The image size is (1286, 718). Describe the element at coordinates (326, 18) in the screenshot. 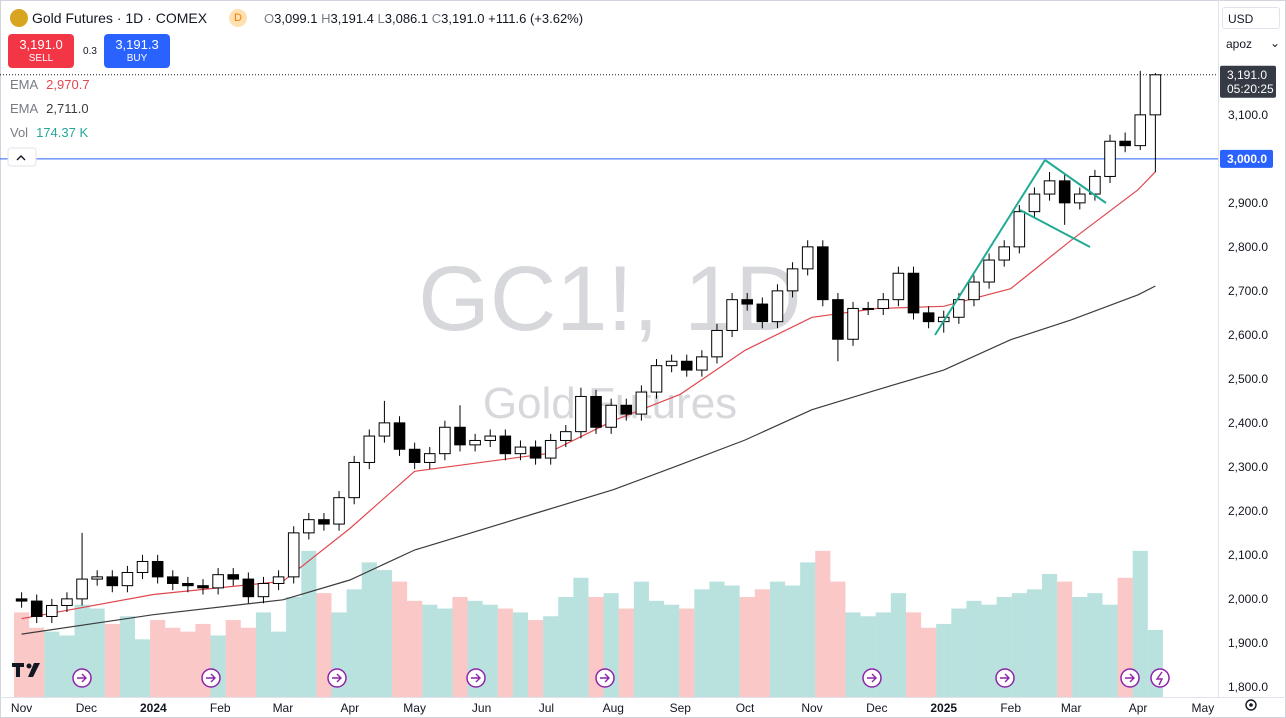

I see `ohlc-key: H` at that location.